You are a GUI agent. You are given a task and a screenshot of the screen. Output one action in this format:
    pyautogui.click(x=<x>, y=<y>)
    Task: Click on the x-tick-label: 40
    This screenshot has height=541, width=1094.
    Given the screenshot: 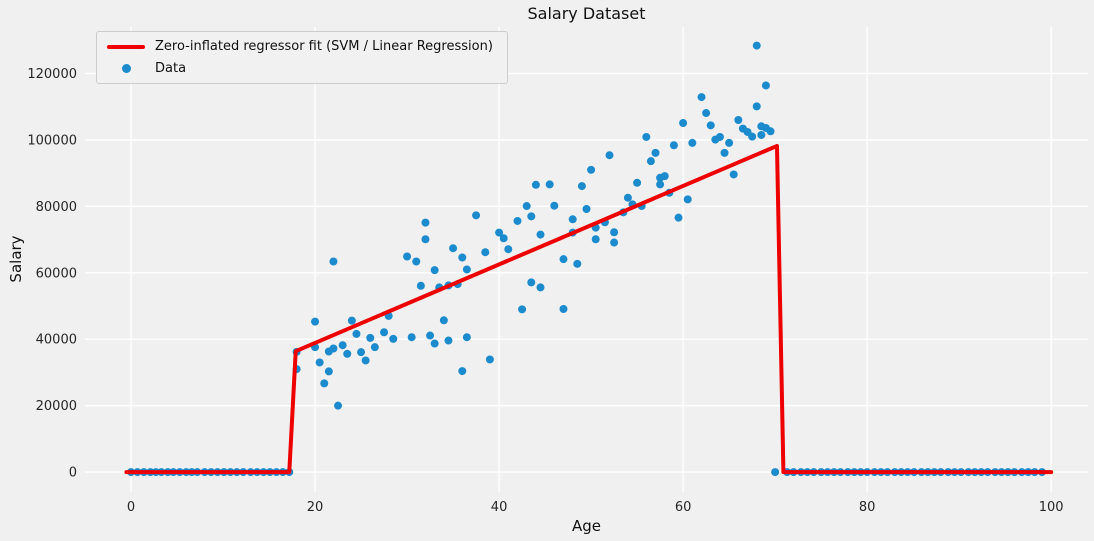 What is the action you would take?
    pyautogui.click(x=499, y=507)
    